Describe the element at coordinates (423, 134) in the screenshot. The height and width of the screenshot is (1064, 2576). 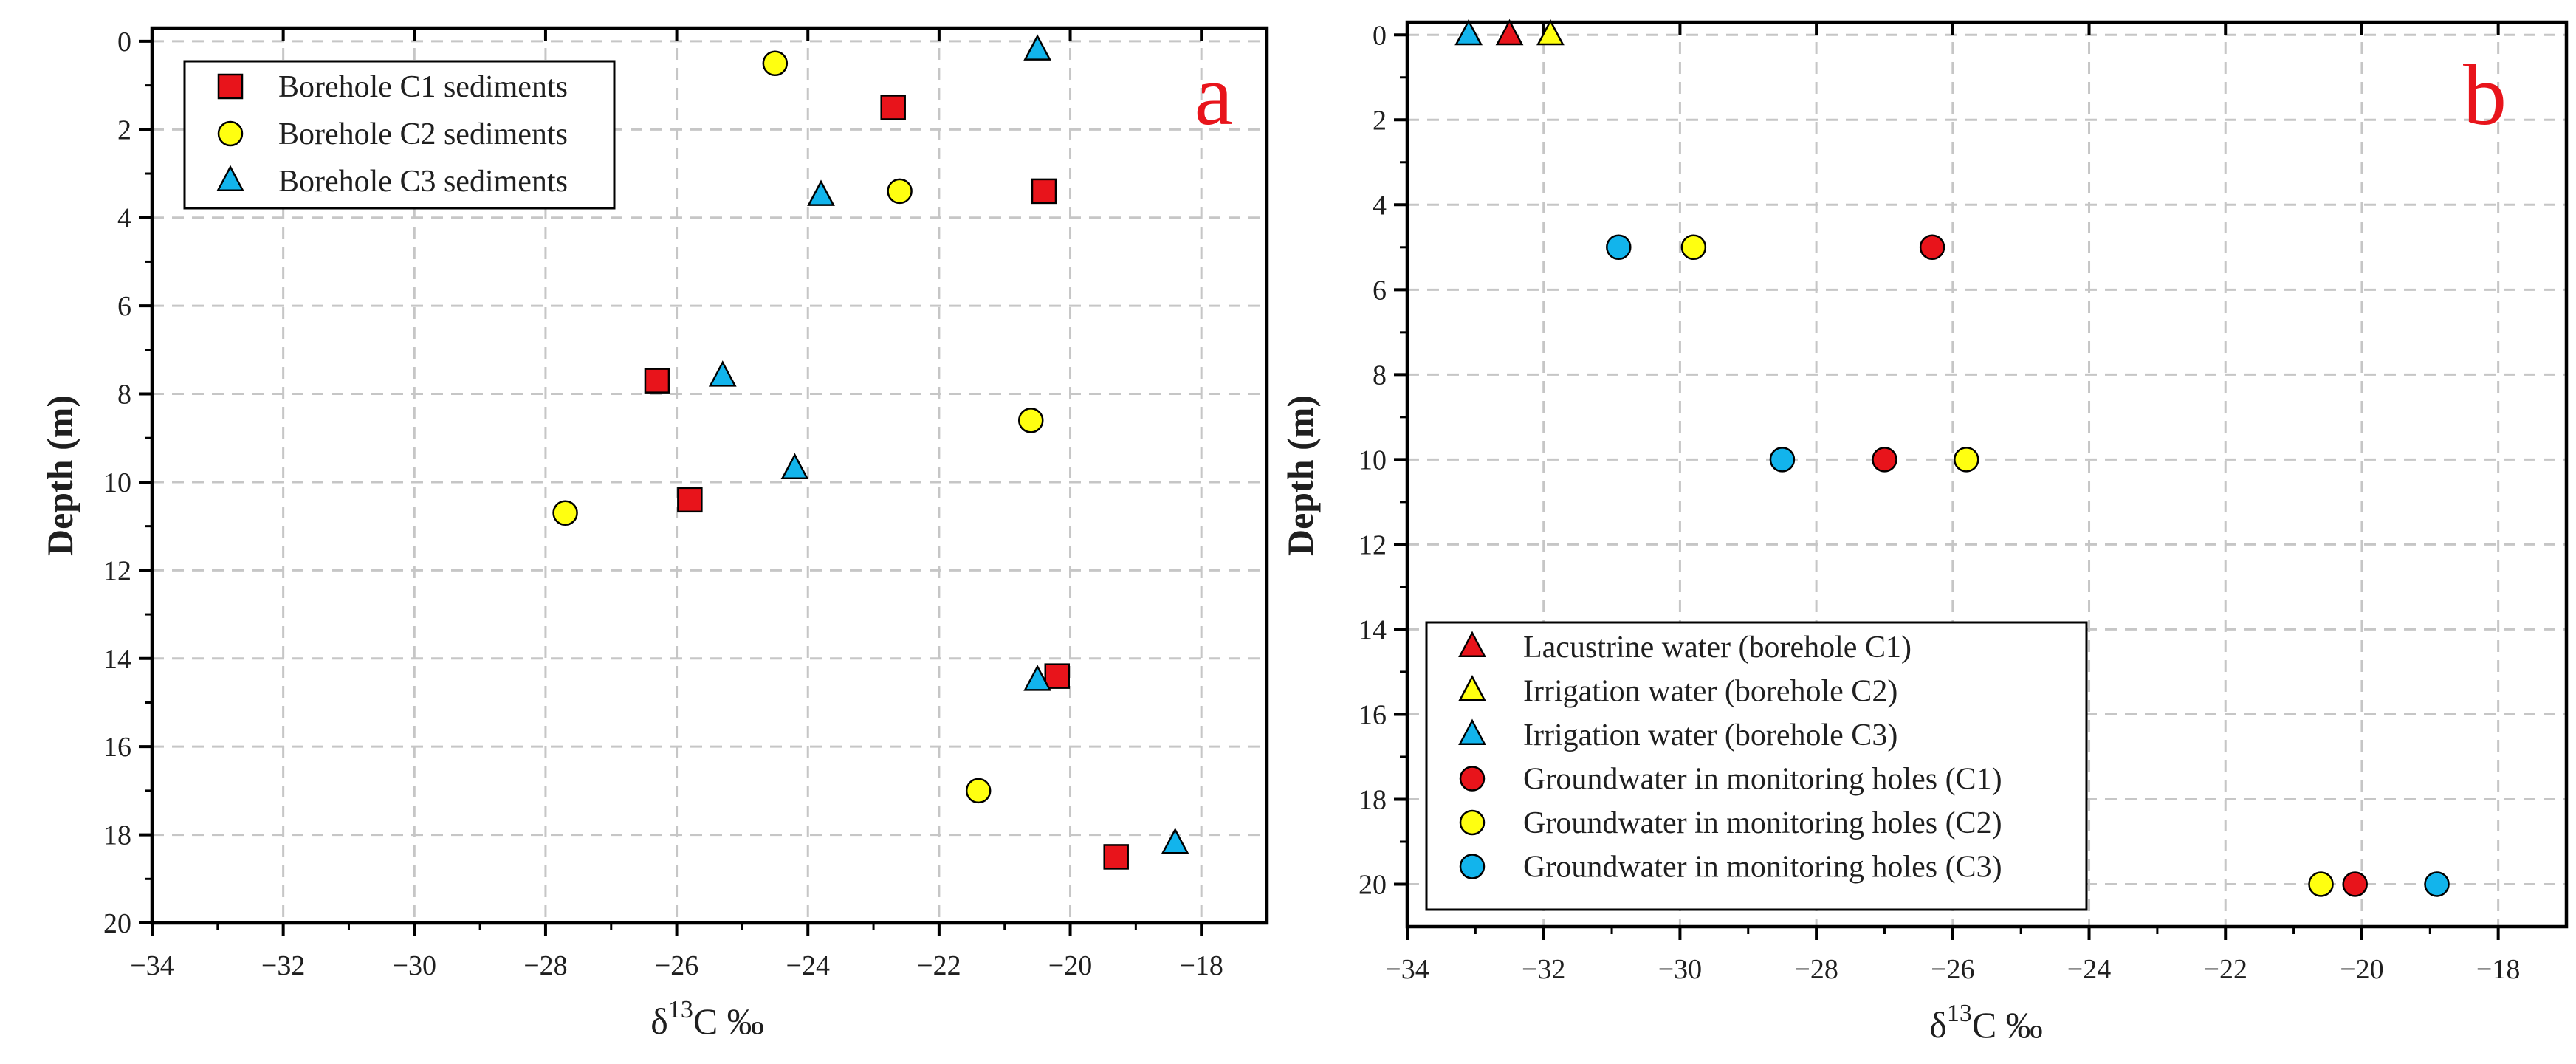
I see `legend-label: Borehole C2 sediments` at that location.